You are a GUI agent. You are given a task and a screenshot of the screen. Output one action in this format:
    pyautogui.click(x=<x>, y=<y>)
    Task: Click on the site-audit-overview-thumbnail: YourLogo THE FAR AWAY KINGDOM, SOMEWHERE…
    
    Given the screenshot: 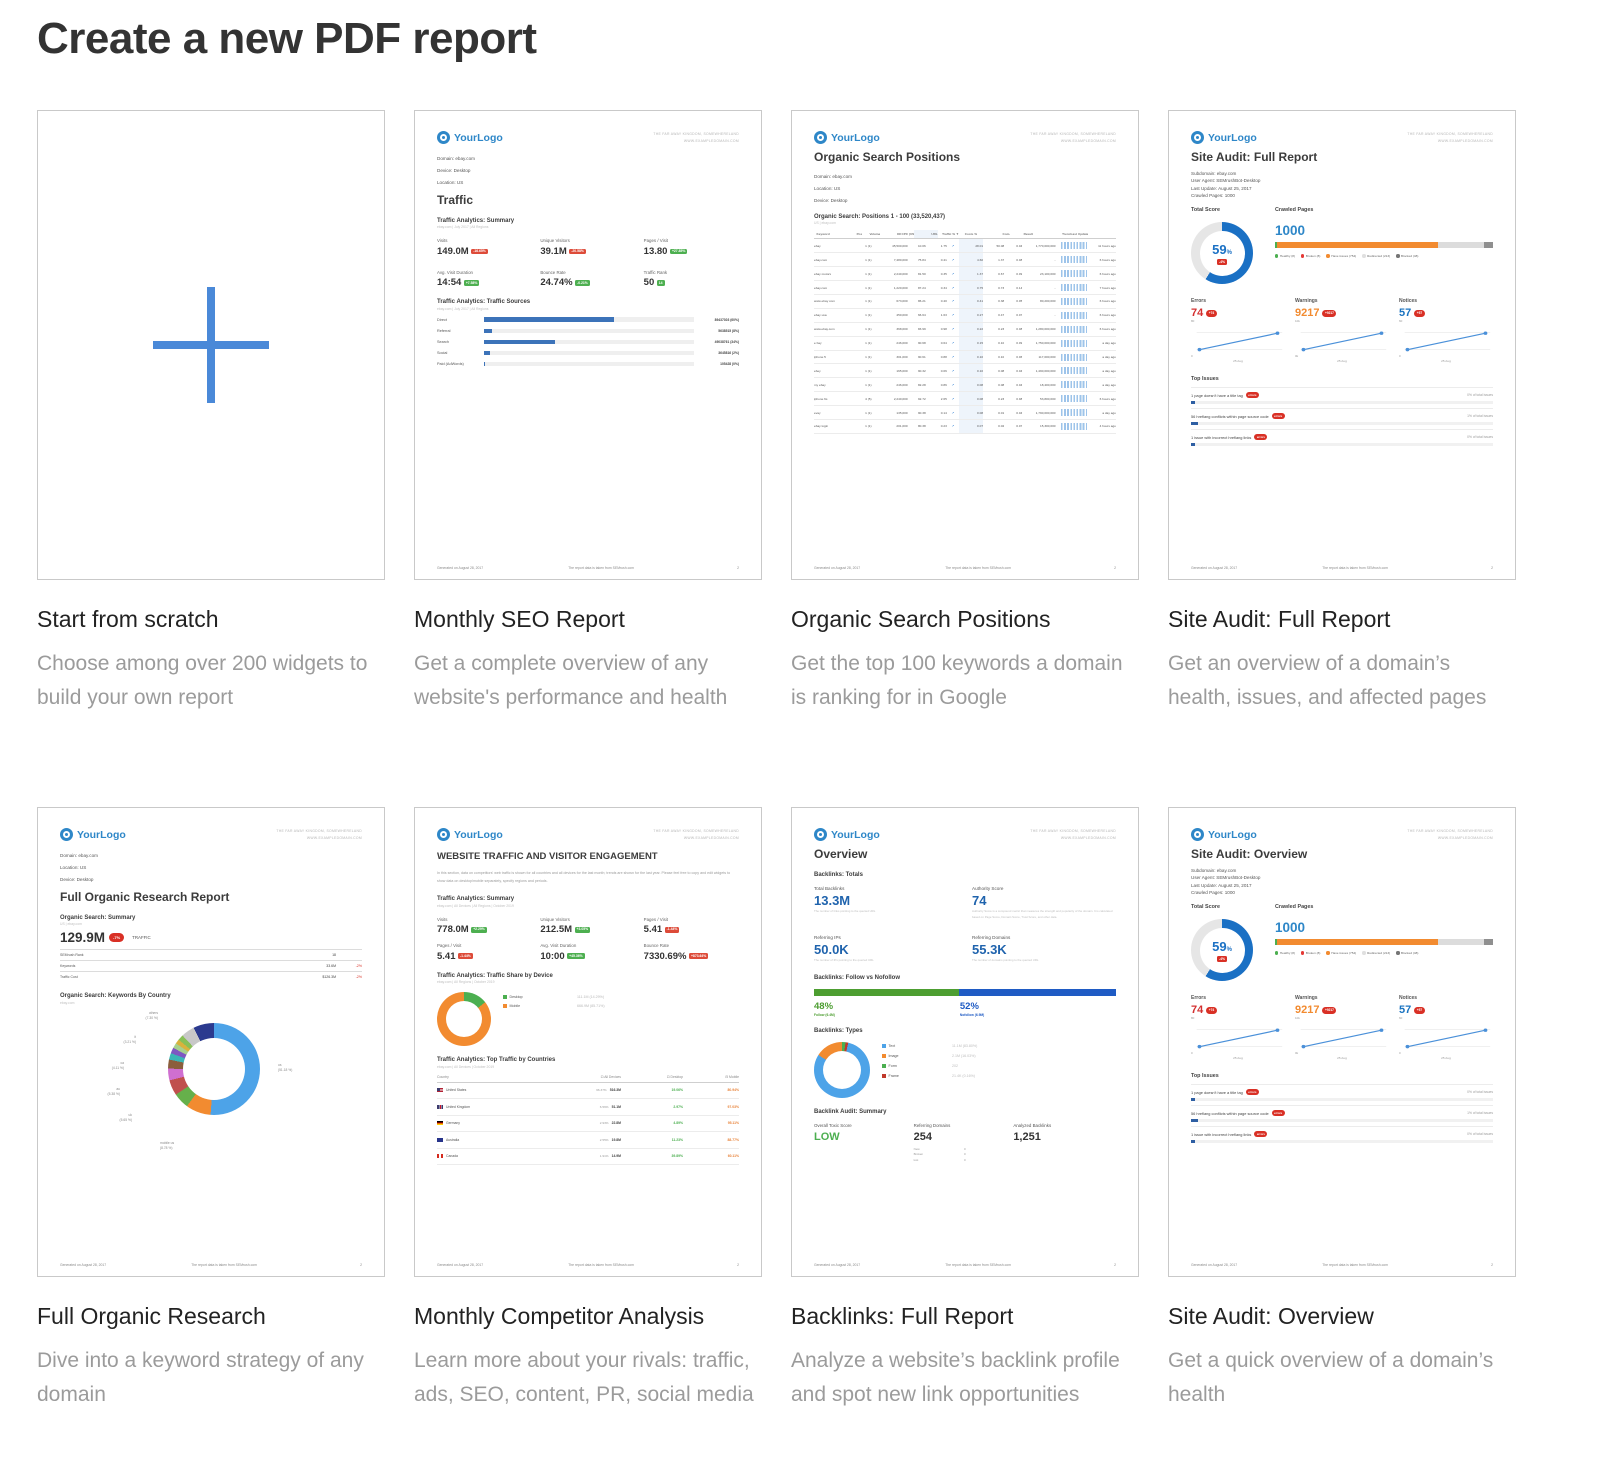 What is the action you would take?
    pyautogui.click(x=1342, y=1042)
    